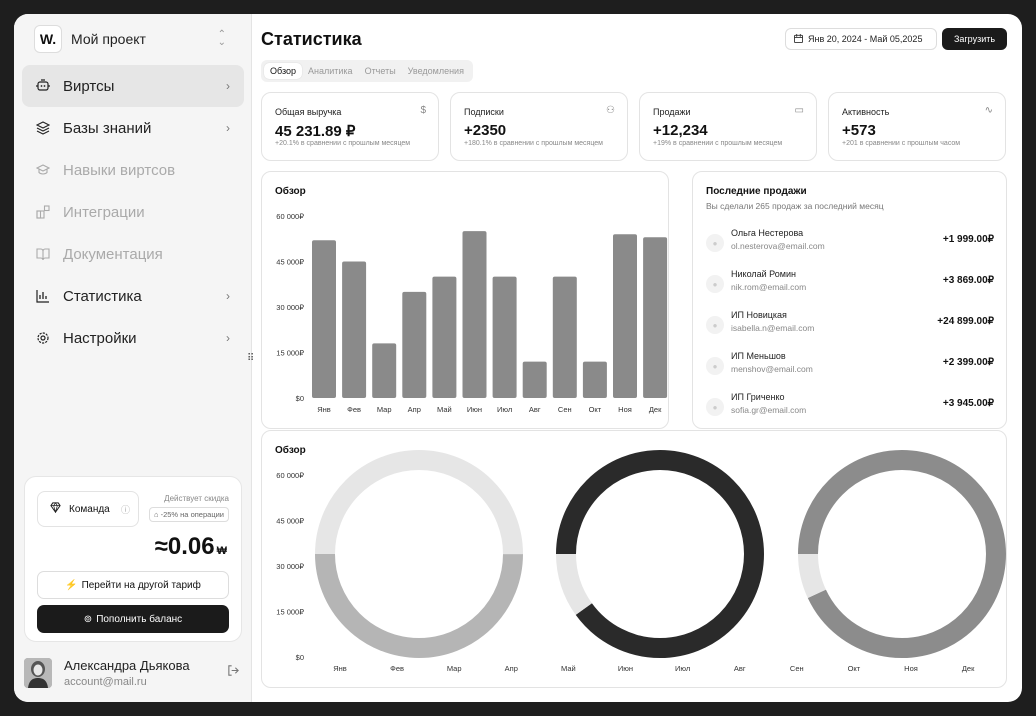 The height and width of the screenshot is (716, 1036). What do you see at coordinates (133, 128) in the screenshot?
I see `sidebar-item-1: Базы знаний ›` at bounding box center [133, 128].